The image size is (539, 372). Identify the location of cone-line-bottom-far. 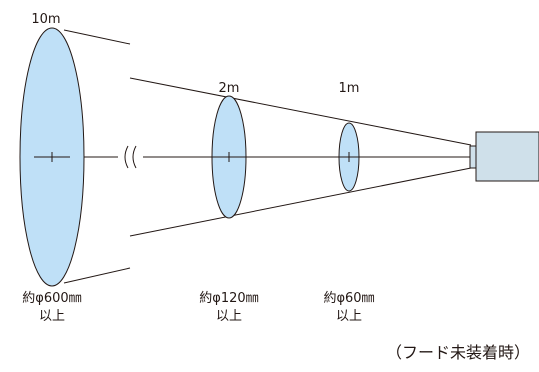
(97, 275).